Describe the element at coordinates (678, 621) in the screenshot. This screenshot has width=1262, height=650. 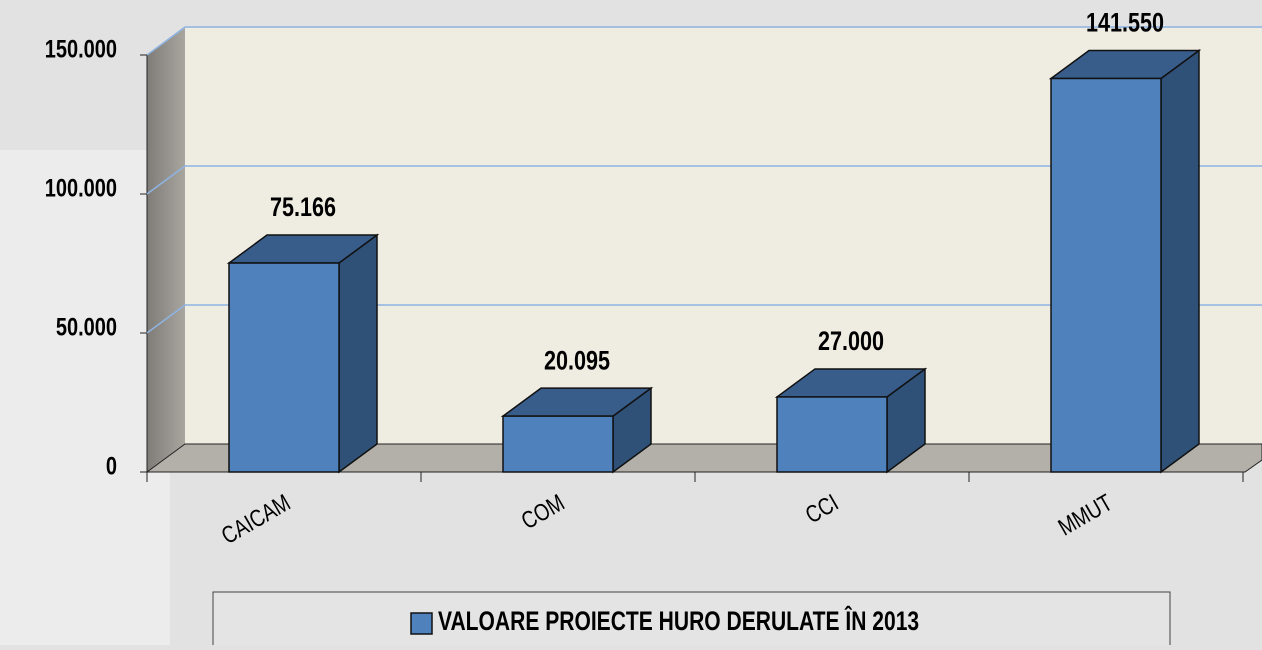
I see `legend-label: VALOARE PROIECTE HURO DERULATE ÎN 2013` at that location.